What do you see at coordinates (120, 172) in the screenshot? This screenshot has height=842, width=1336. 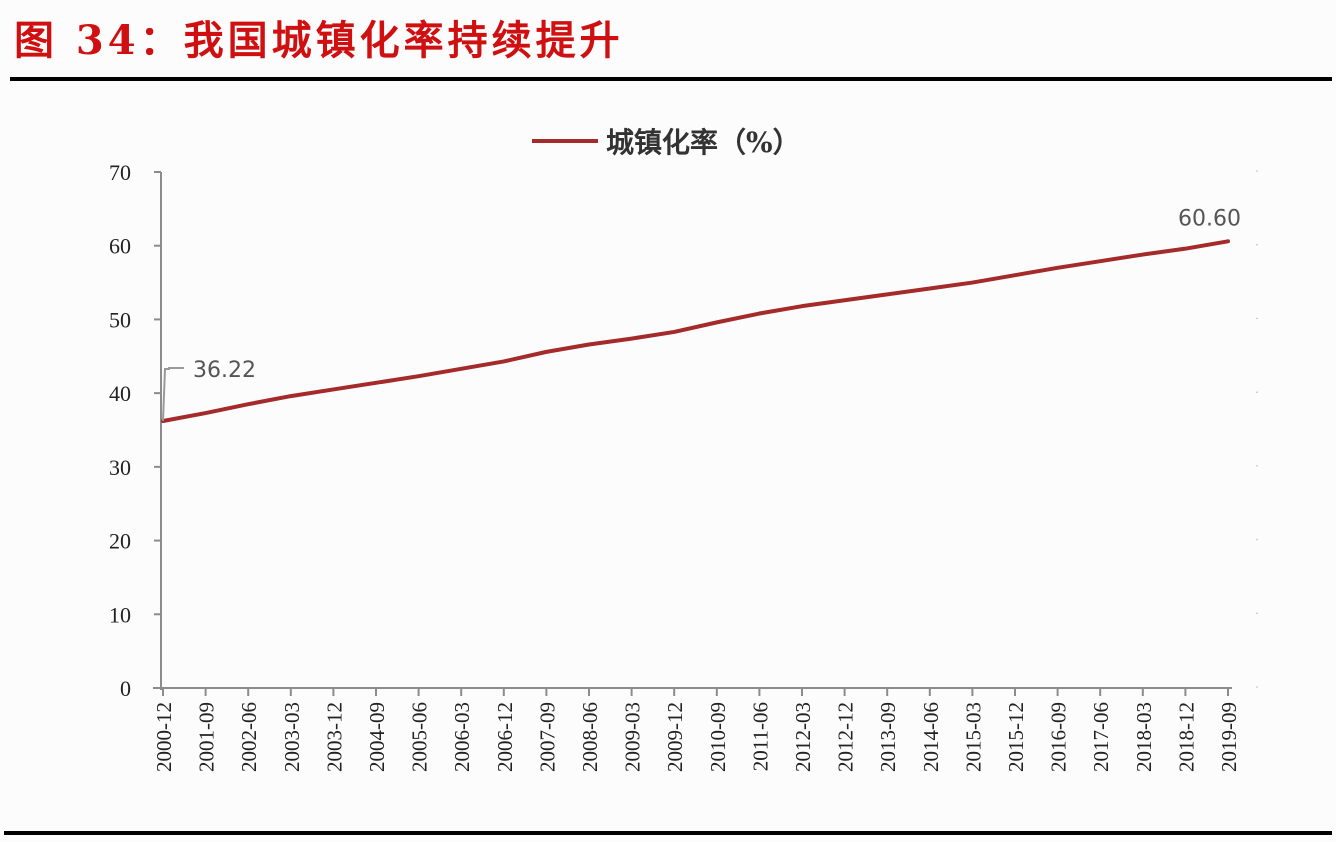 I see `y-tick-label: 70` at bounding box center [120, 172].